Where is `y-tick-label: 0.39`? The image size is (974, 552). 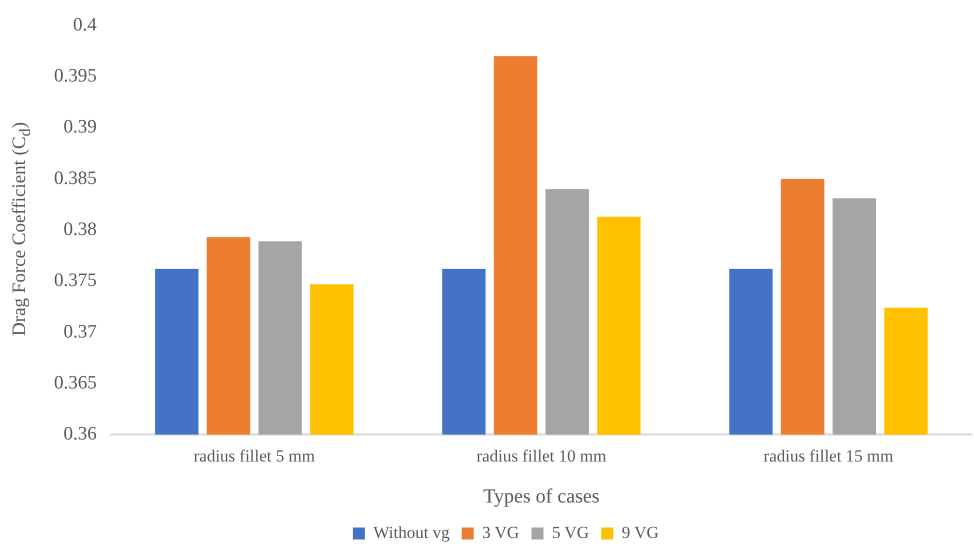
y-tick-label: 0.39 is located at coordinates (80, 127).